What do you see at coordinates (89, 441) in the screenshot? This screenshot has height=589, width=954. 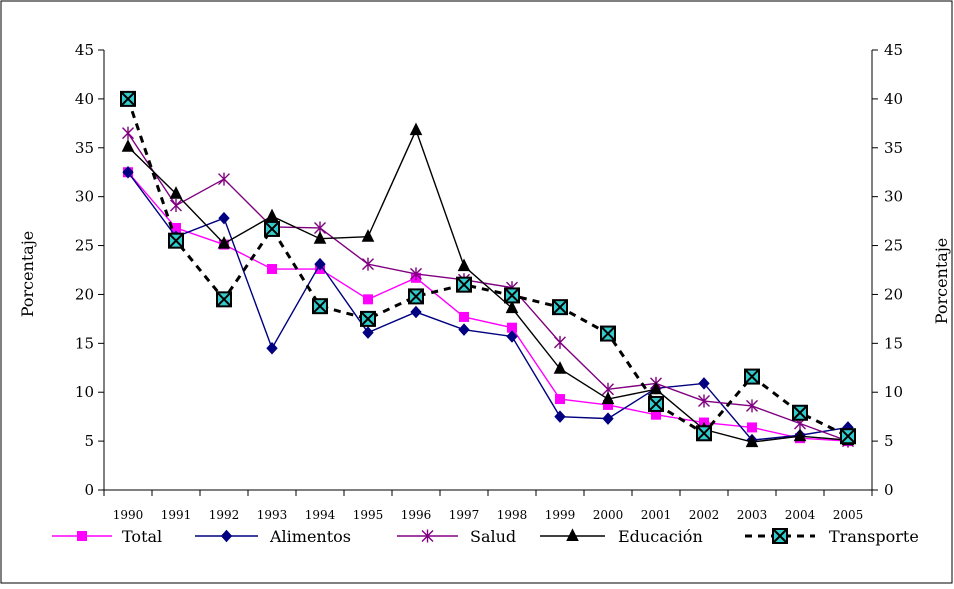 I see `y-tick-label-left: 5` at bounding box center [89, 441].